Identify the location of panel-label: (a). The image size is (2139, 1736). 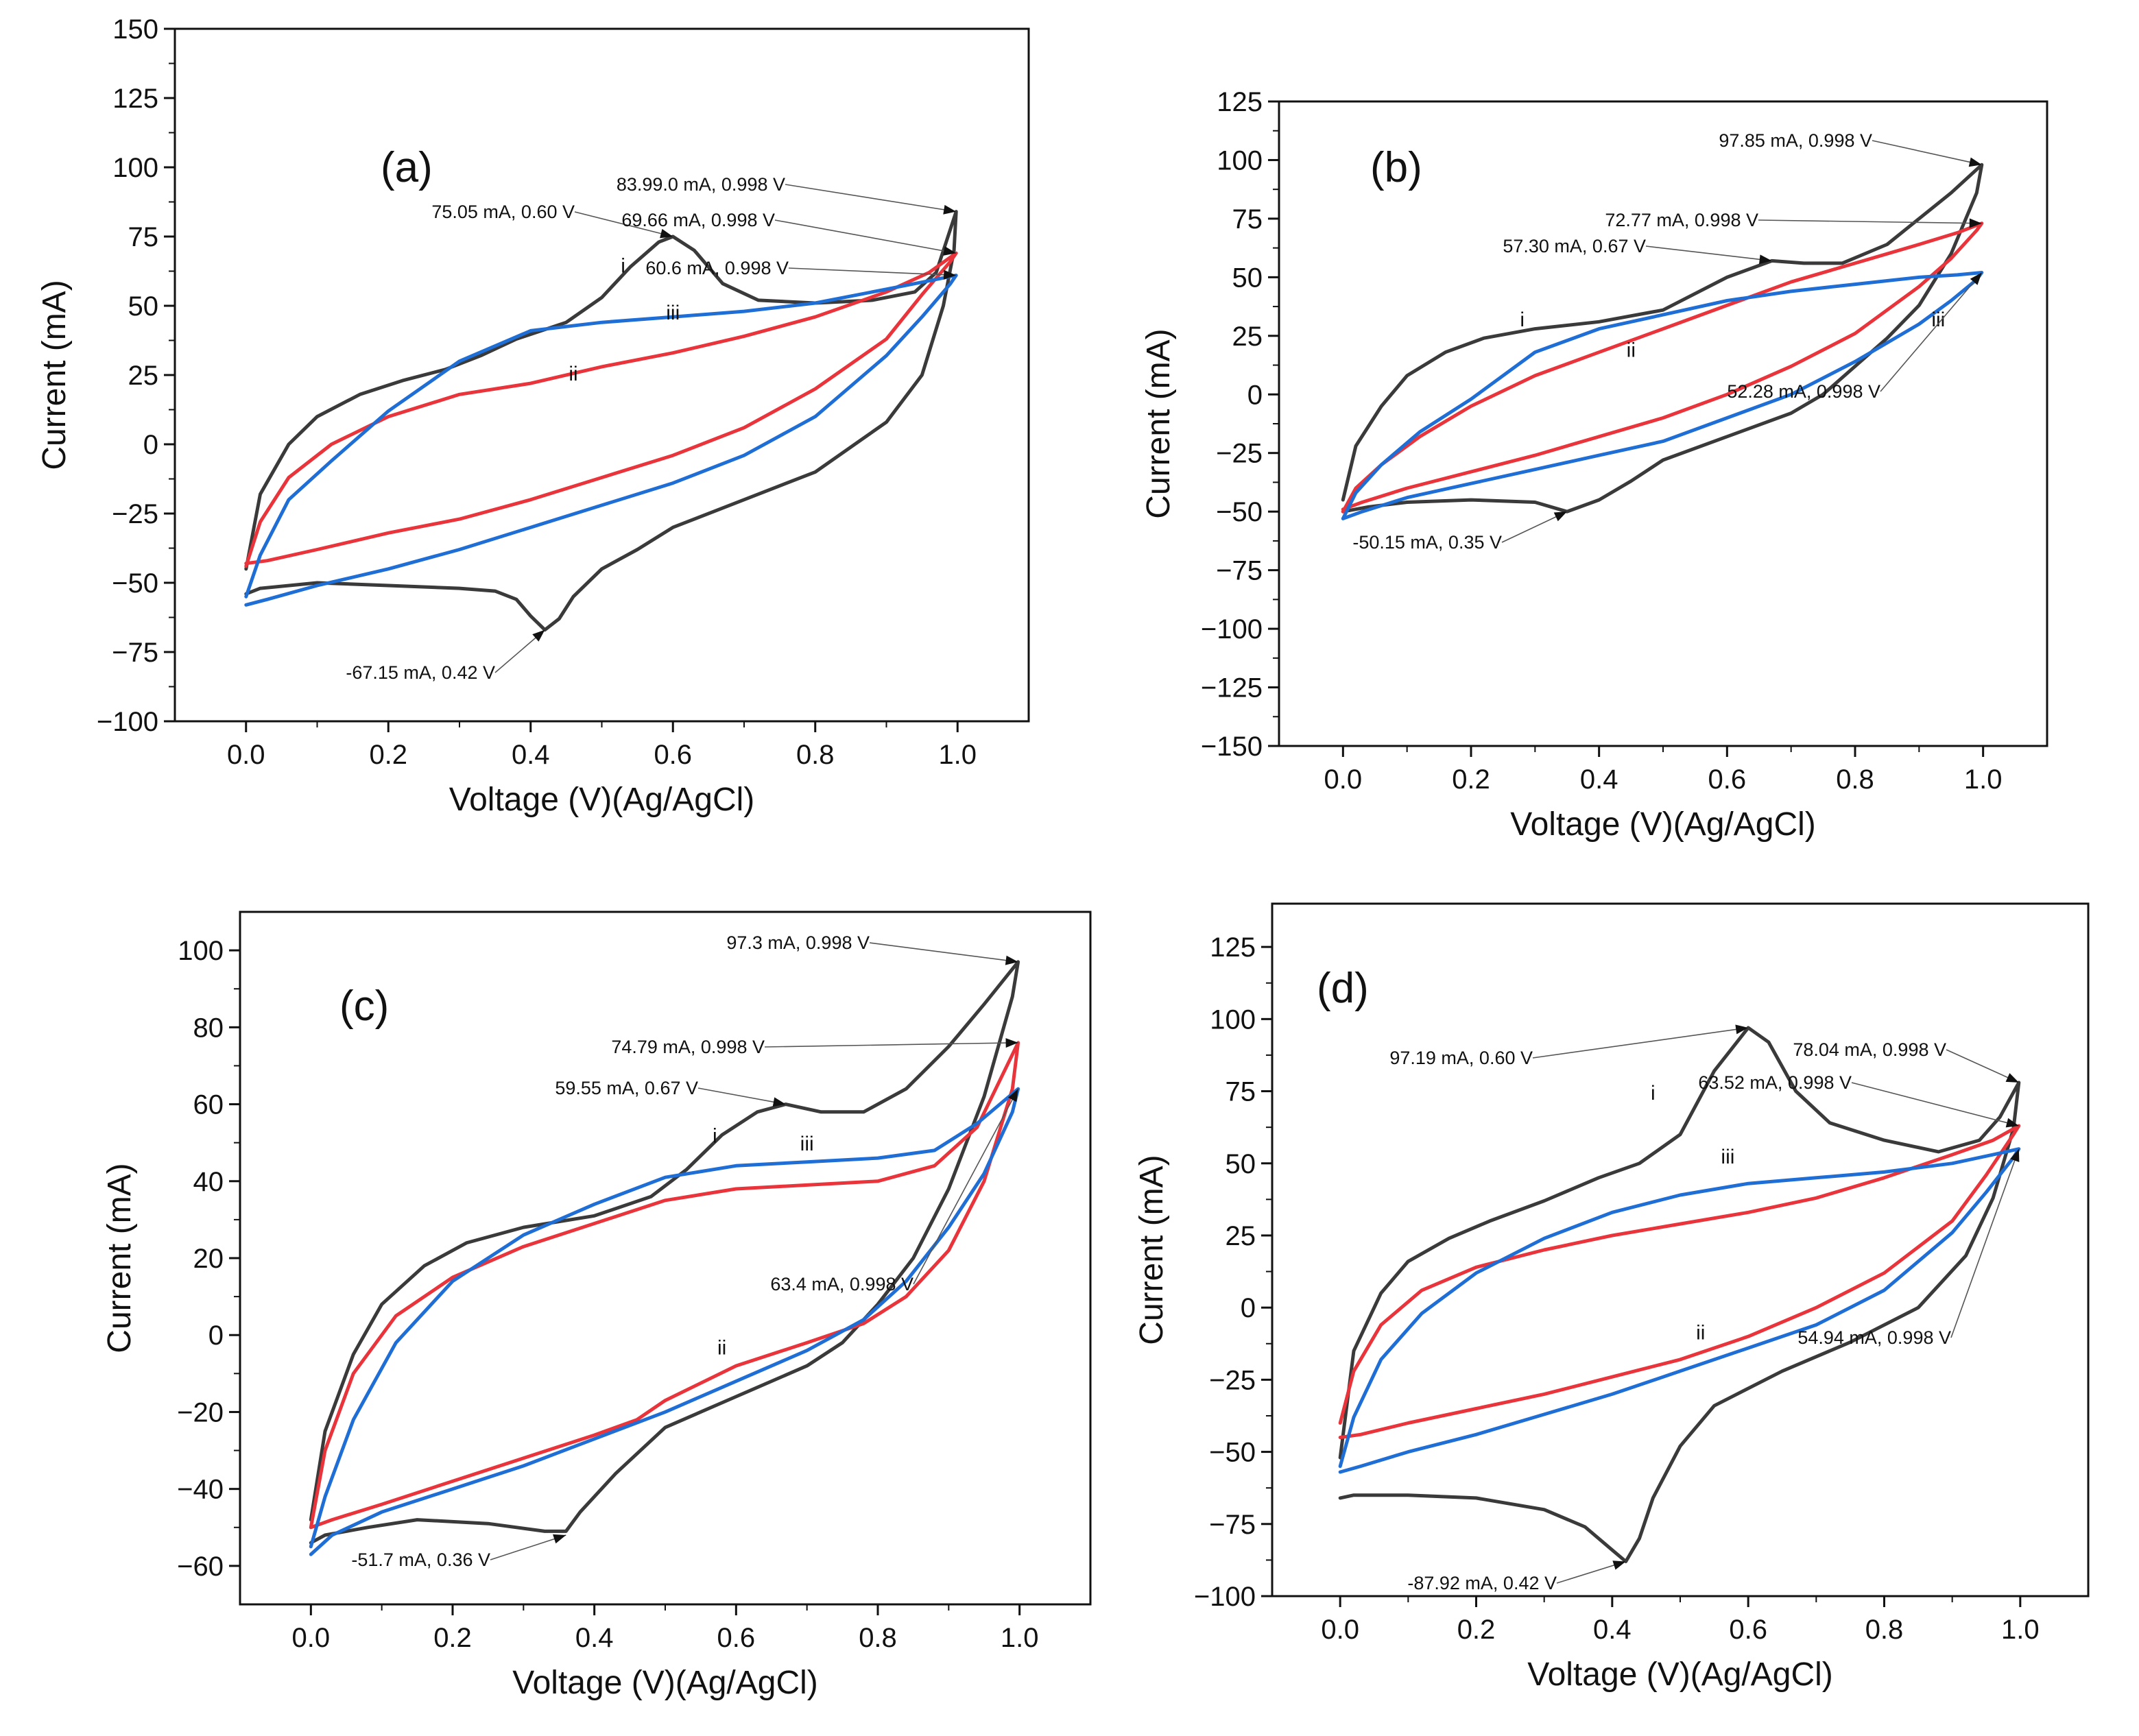
(407, 168).